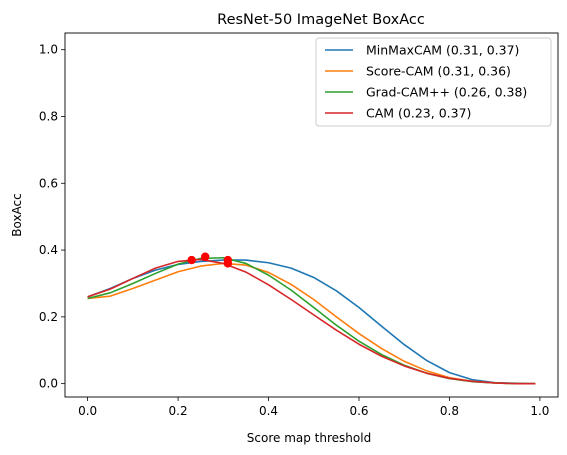  I want to click on legend-label-0: MinMaxCAM (0.31, 0.37), so click(442, 50).